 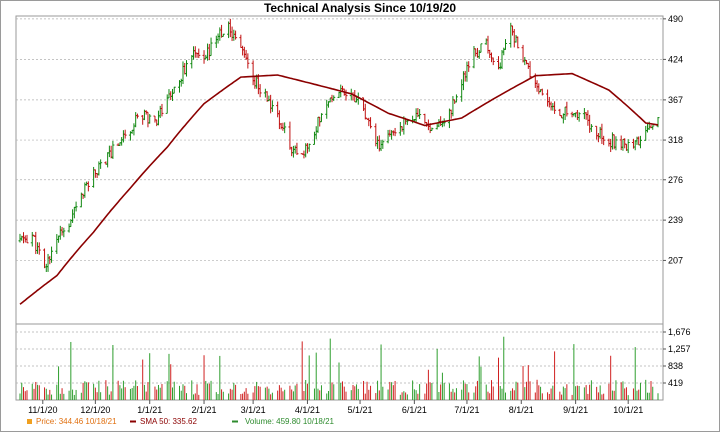 What do you see at coordinates (307, 410) in the screenshot?
I see `x-tick-label: 4/1/21` at bounding box center [307, 410].